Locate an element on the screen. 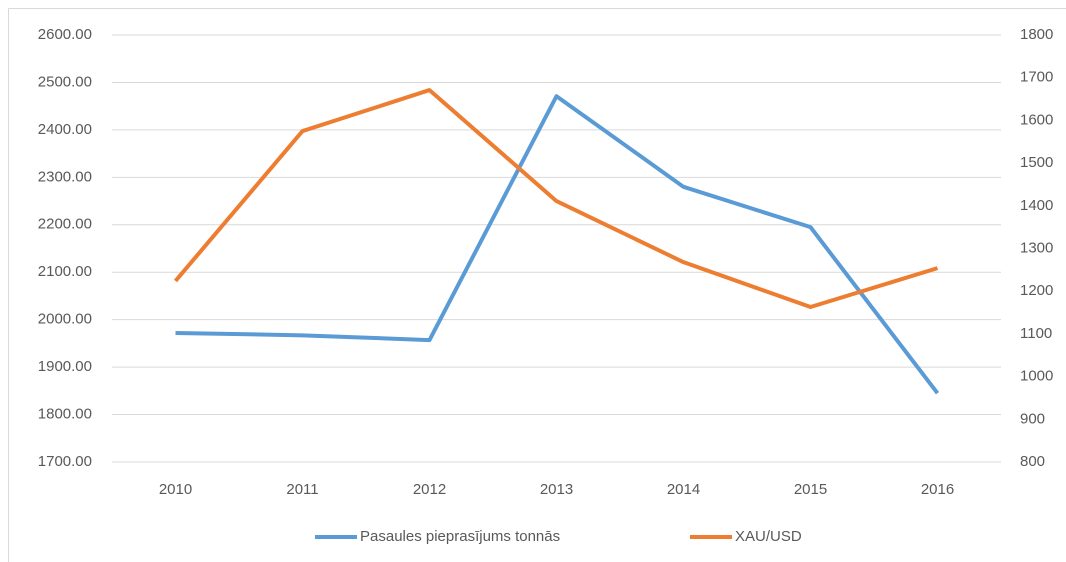 The height and width of the screenshot is (562, 1066). y2-tick-label: 1300 is located at coordinates (1036, 247).